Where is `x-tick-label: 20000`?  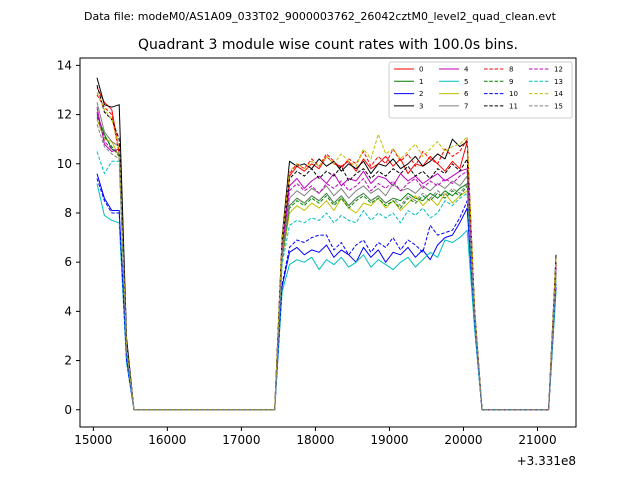
x-tick-label: 20000 is located at coordinates (463, 440).